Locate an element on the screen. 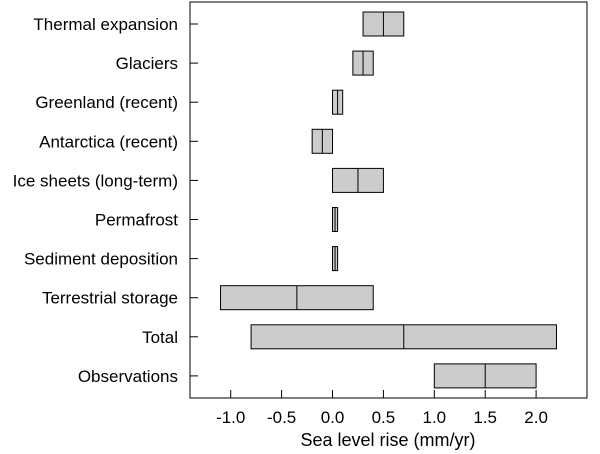 This screenshot has height=454, width=600. category-label-total: Total is located at coordinates (160, 337).